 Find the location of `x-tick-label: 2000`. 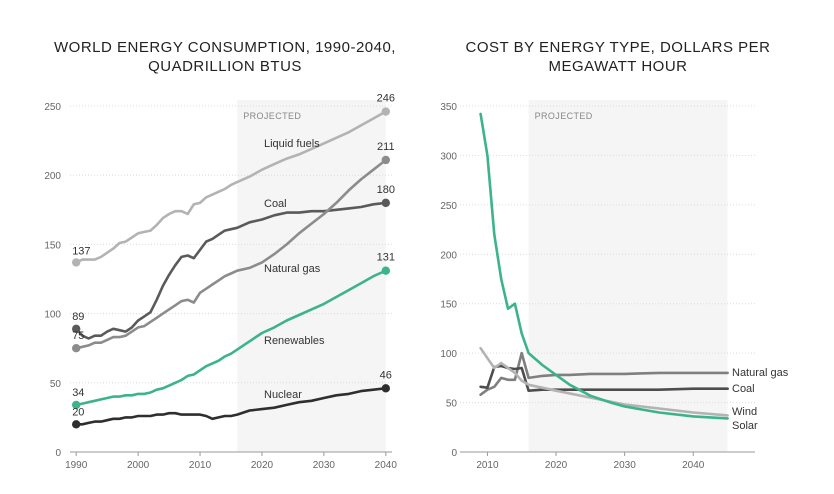

x-tick-label: 2000 is located at coordinates (138, 465).